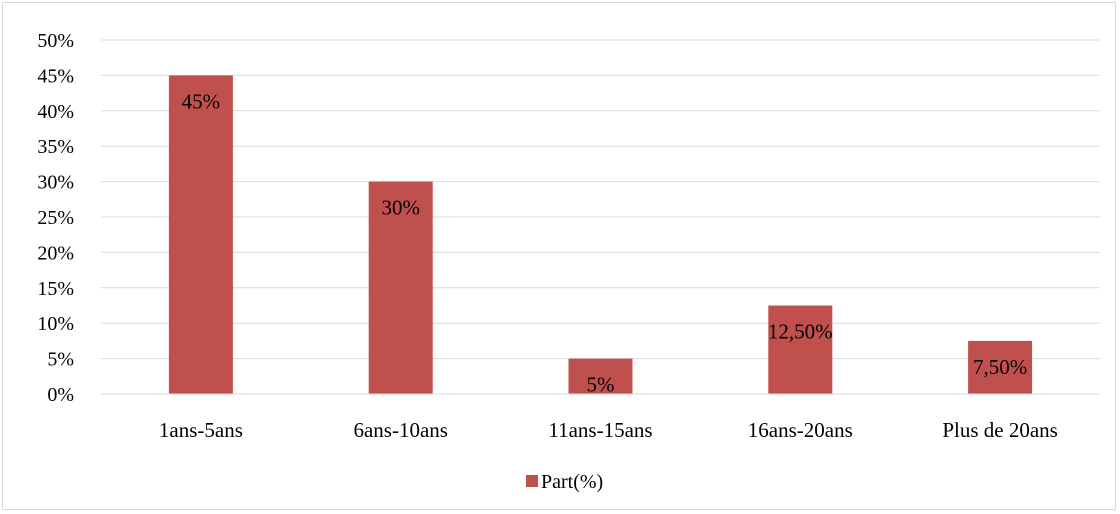  I want to click on y-tick-label: 5%, so click(60, 360).